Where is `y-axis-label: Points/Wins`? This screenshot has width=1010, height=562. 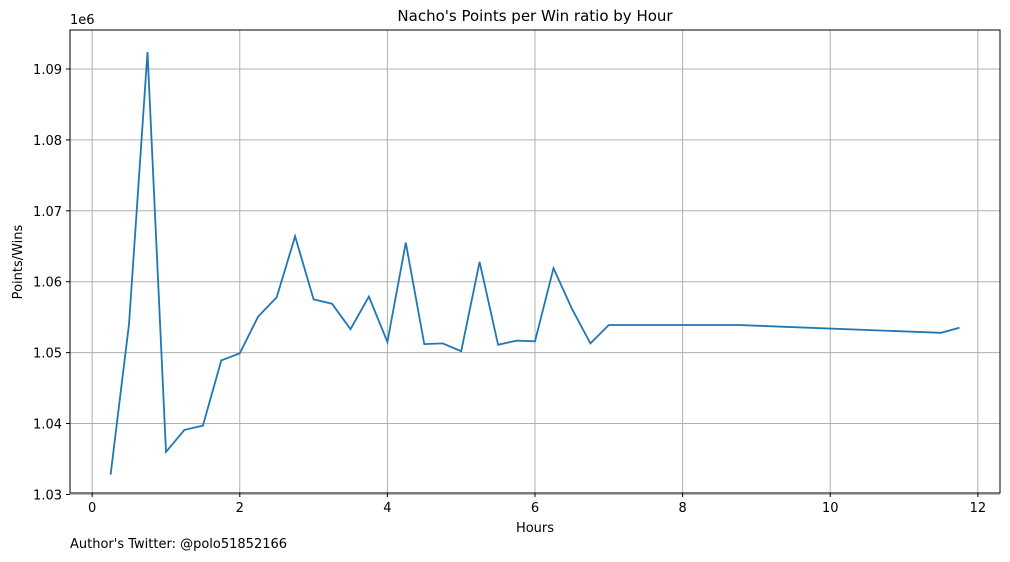 y-axis-label: Points/Wins is located at coordinates (18, 261).